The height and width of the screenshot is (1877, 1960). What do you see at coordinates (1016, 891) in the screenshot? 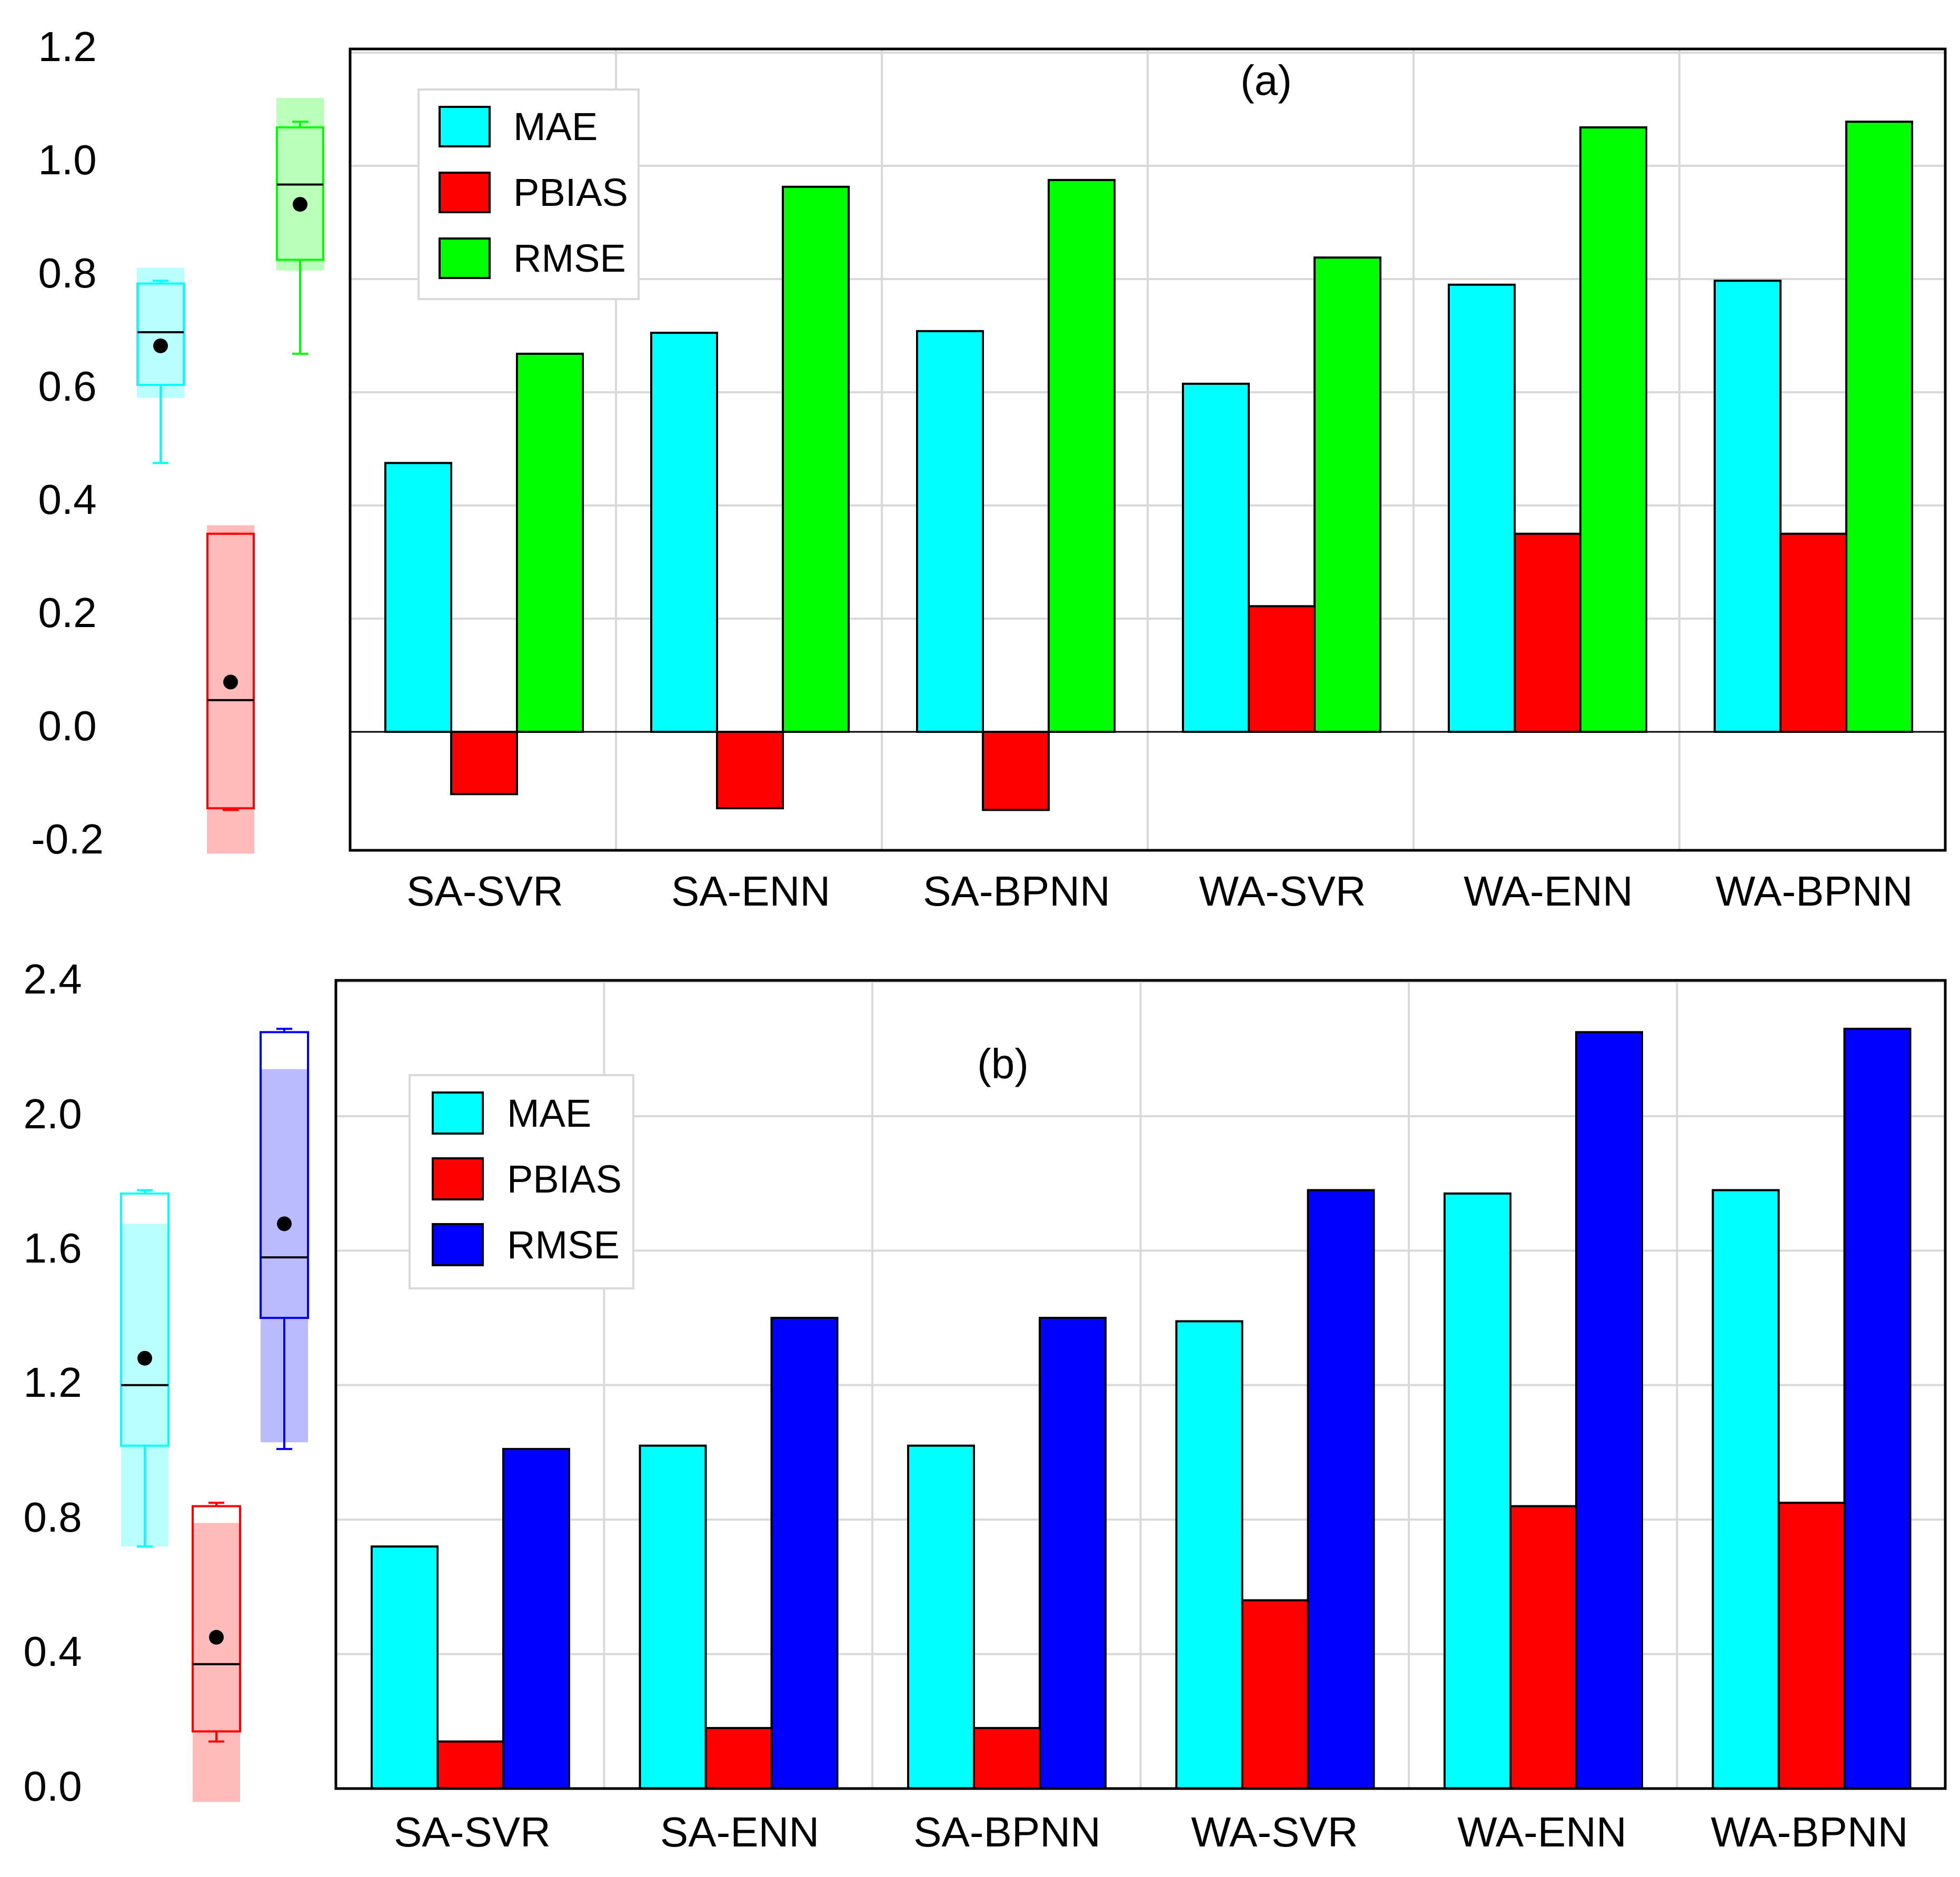
I see `panel-a-xtick: SA-BPNN` at bounding box center [1016, 891].